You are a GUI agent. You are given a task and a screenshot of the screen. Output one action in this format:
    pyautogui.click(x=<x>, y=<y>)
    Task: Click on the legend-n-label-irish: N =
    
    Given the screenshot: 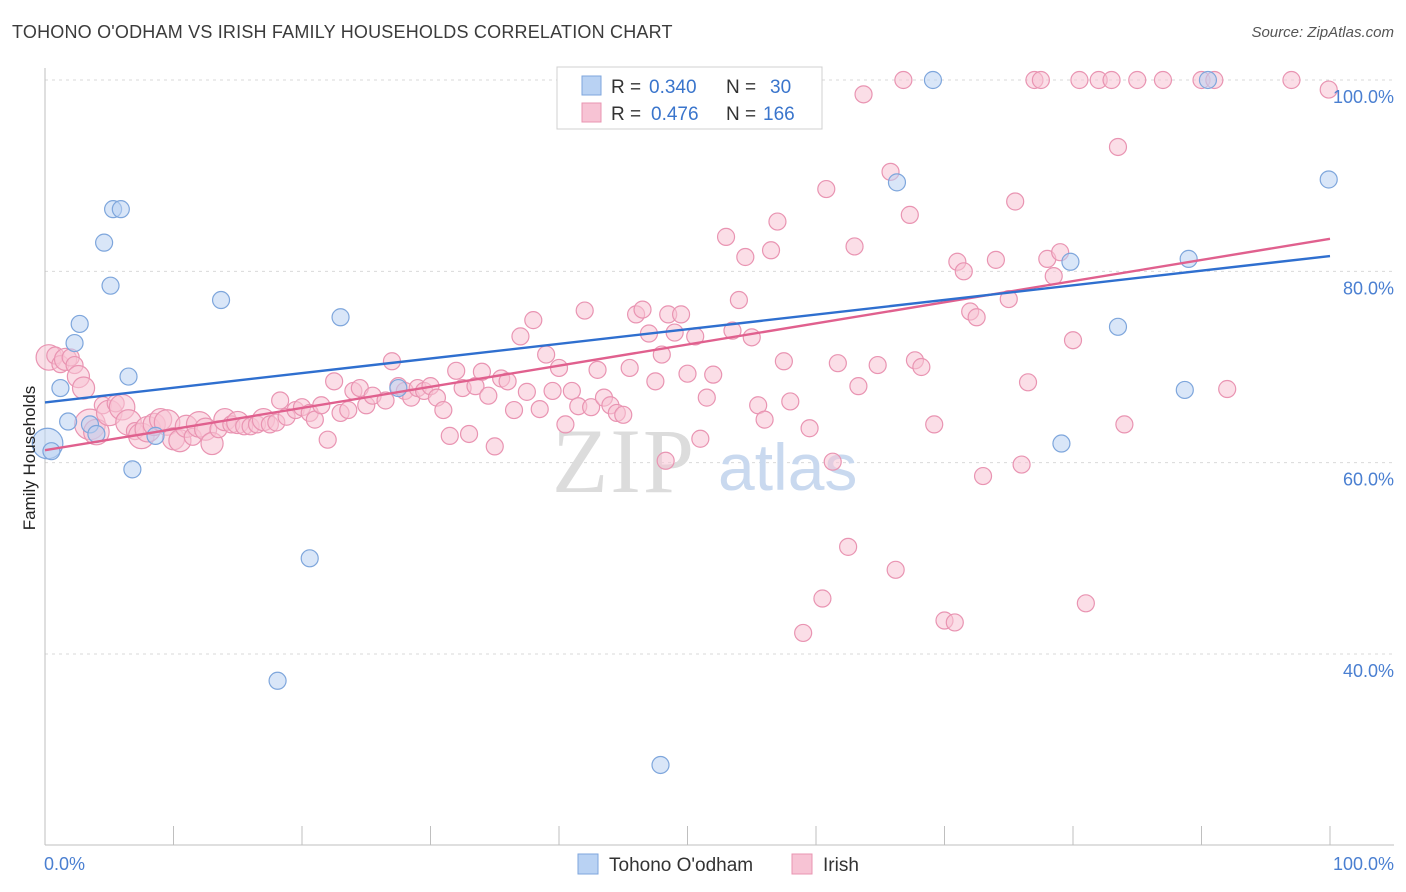 What is the action you would take?
    pyautogui.click(x=741, y=114)
    